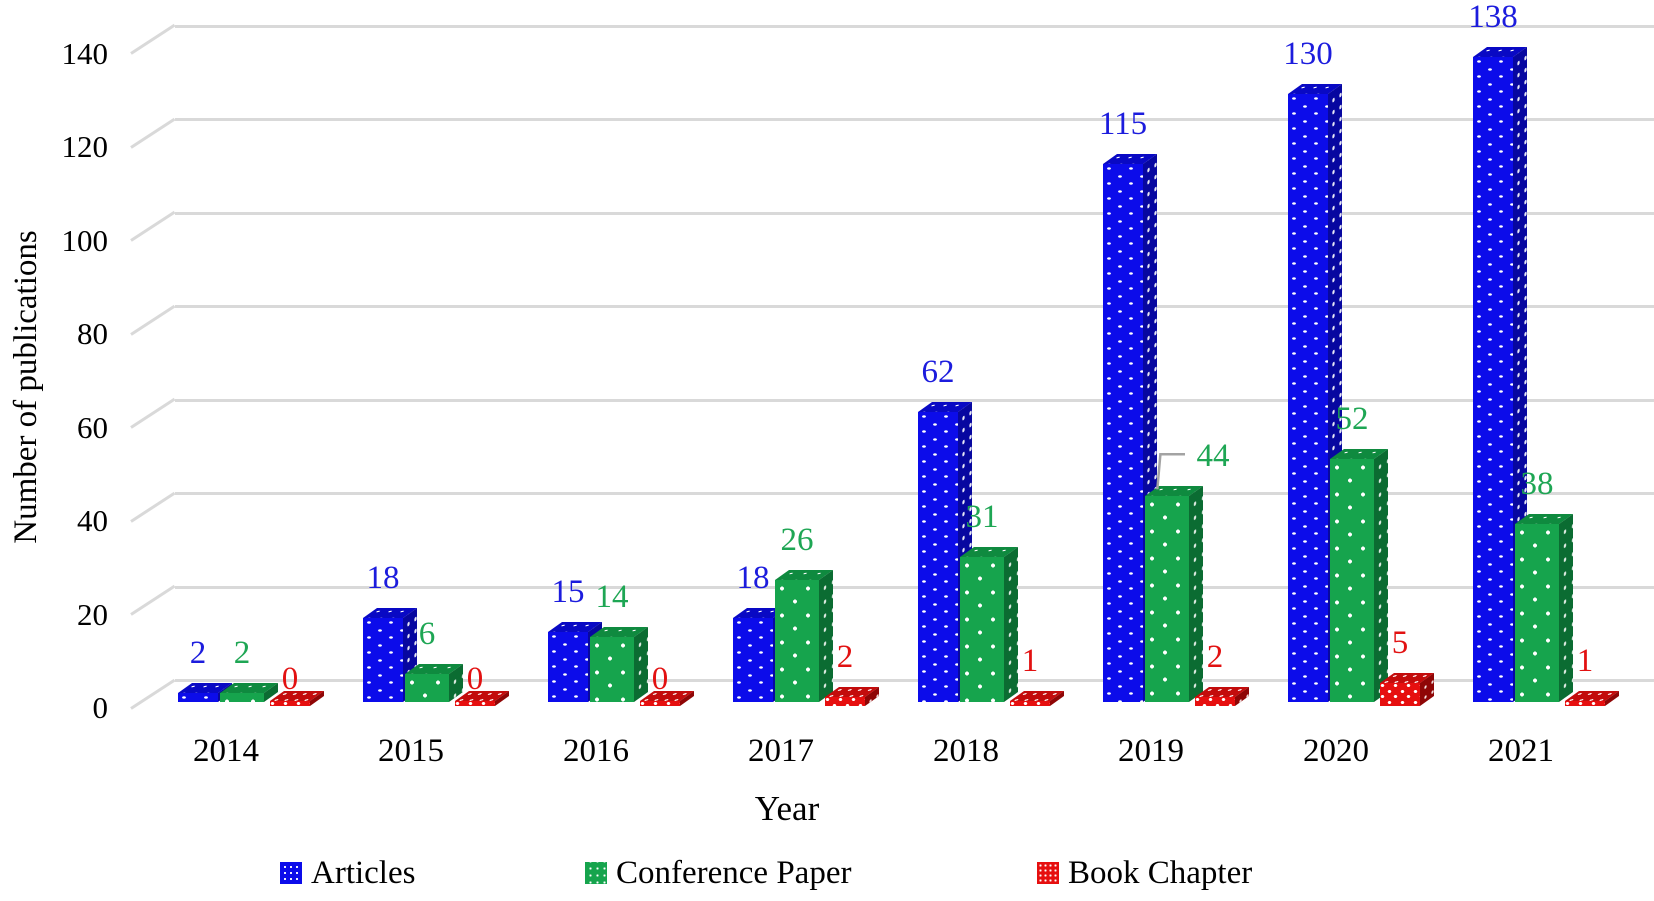  Describe the element at coordinates (966, 751) in the screenshot. I see `category-label-2018: 2018` at that location.